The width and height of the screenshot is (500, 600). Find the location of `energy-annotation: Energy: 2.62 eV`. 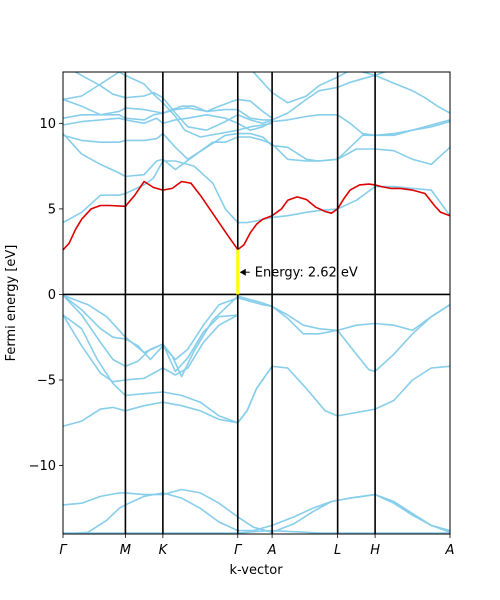

energy-annotation: Energy: 2.62 eV is located at coordinates (298, 273).